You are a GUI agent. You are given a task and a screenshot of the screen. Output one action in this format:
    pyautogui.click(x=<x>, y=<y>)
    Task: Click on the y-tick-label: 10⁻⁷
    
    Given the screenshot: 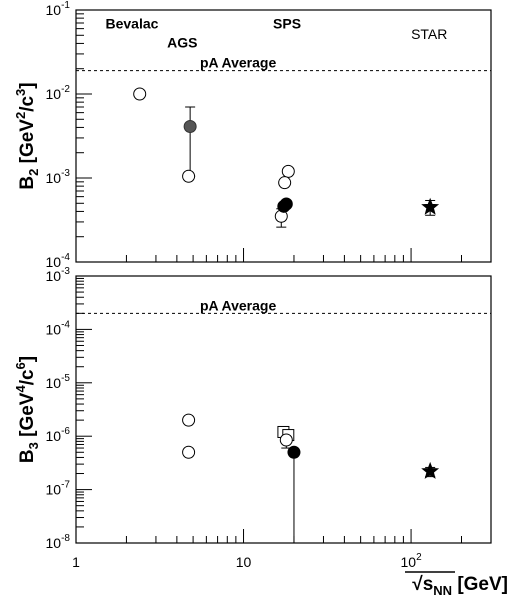 What is the action you would take?
    pyautogui.click(x=58, y=489)
    